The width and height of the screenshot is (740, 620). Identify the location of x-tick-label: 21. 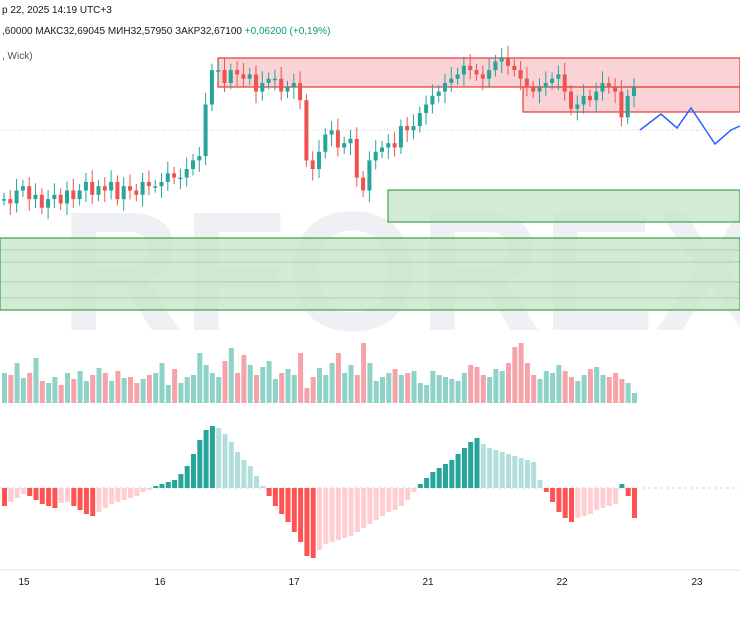
(428, 582).